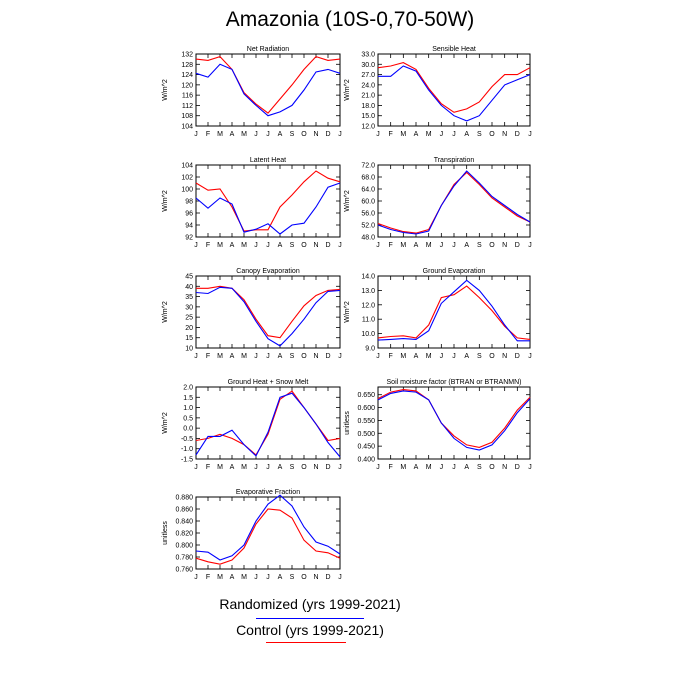  I want to click on y-tick-label: 0.860, so click(184, 510).